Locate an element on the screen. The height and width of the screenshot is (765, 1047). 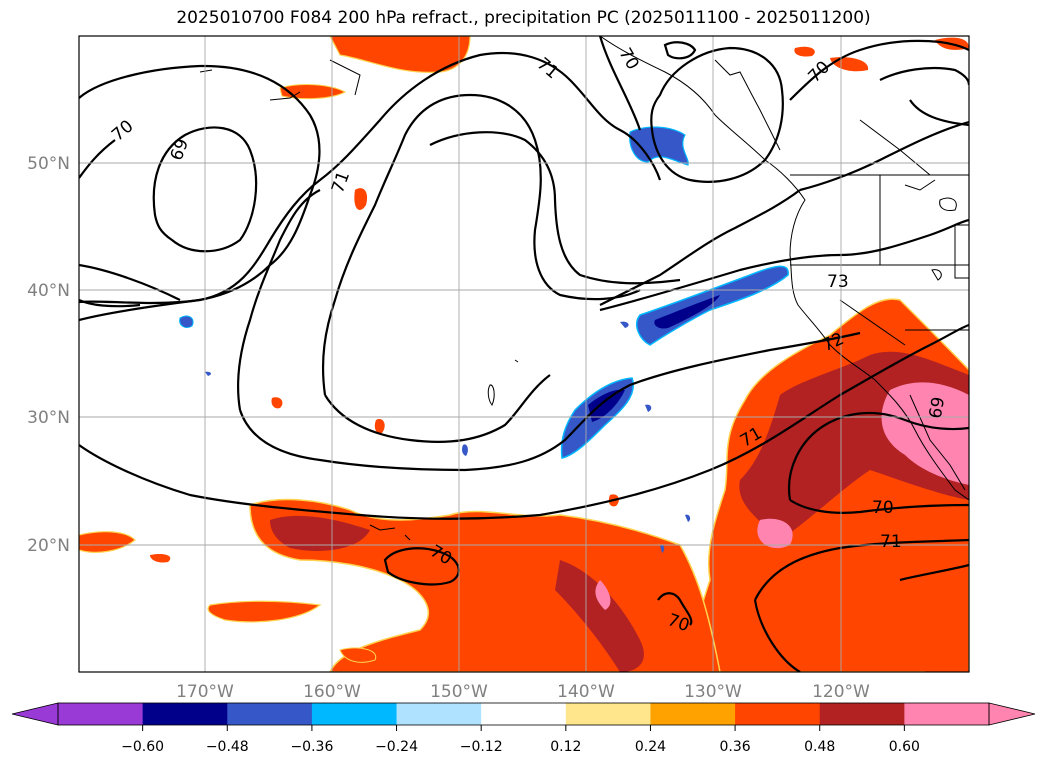
colorbar-extend-left is located at coordinates (35, 714).